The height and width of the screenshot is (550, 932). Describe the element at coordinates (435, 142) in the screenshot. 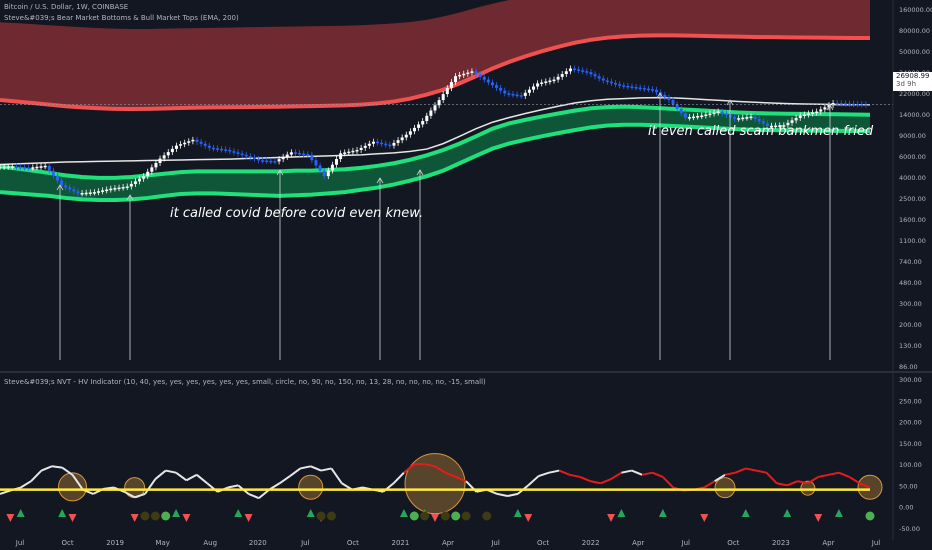

I see `bottom-band-upper-line` at that location.